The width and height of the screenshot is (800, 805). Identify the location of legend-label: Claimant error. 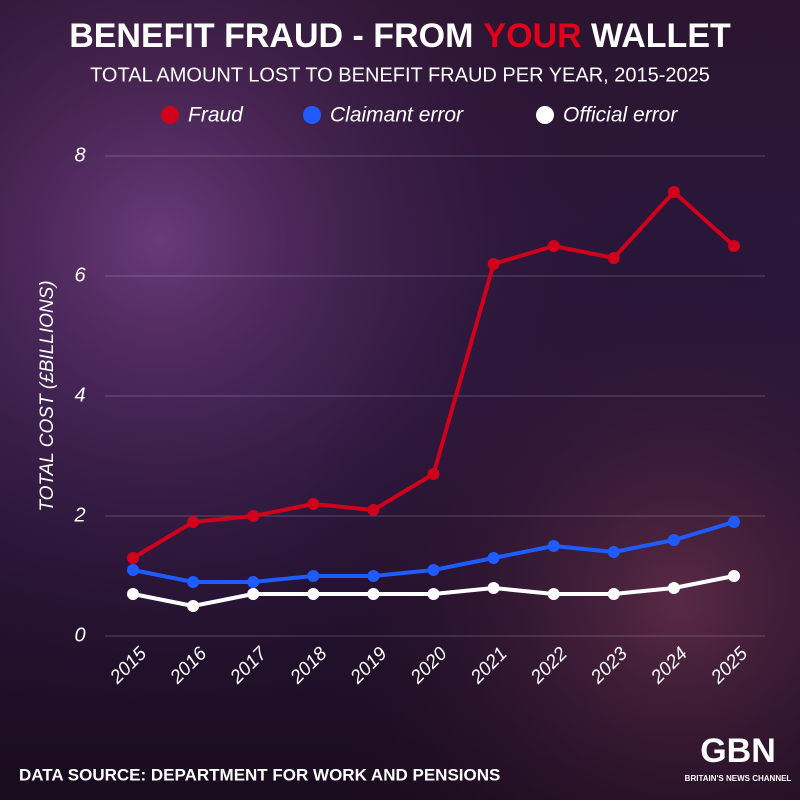
(397, 115).